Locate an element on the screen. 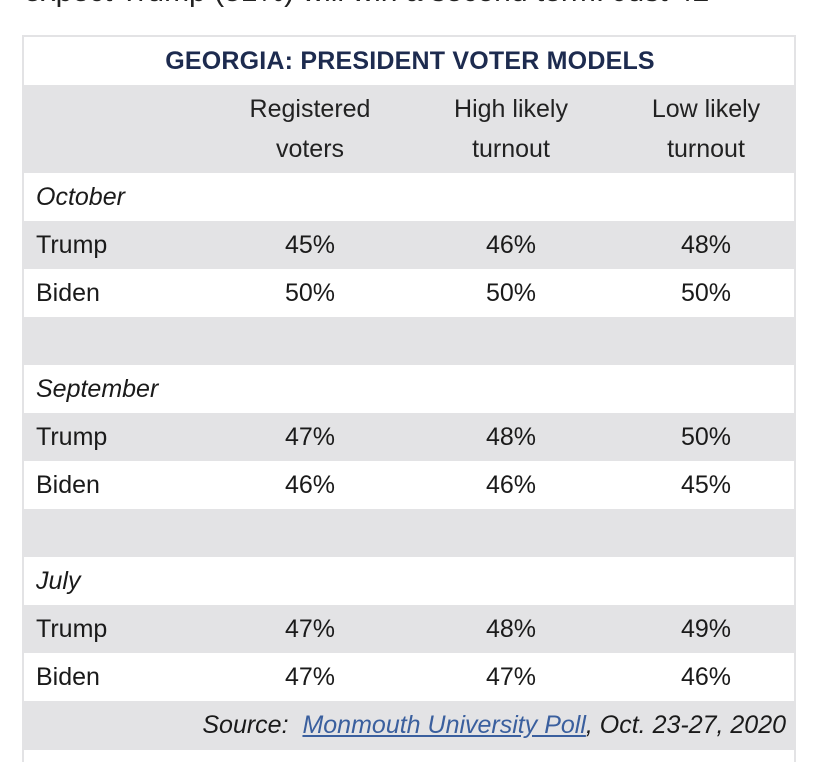  source-label: Source: is located at coordinates (245, 725).